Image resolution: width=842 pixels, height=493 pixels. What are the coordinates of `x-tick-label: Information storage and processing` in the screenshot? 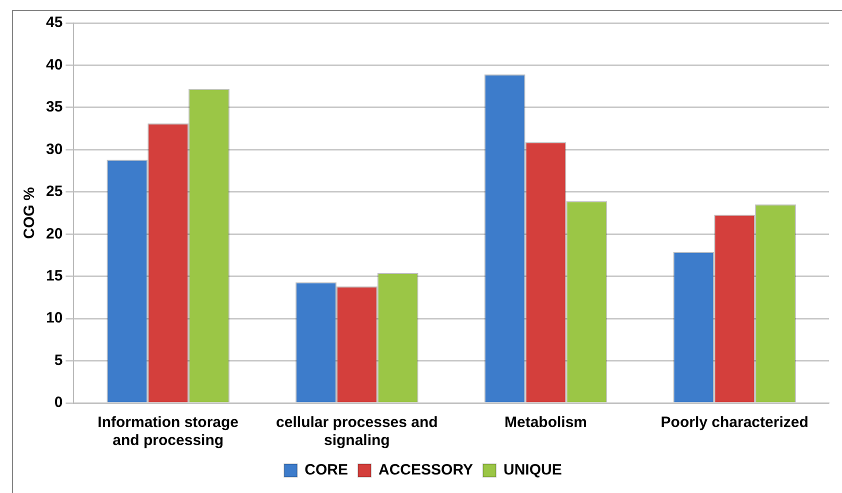 It's located at (168, 432).